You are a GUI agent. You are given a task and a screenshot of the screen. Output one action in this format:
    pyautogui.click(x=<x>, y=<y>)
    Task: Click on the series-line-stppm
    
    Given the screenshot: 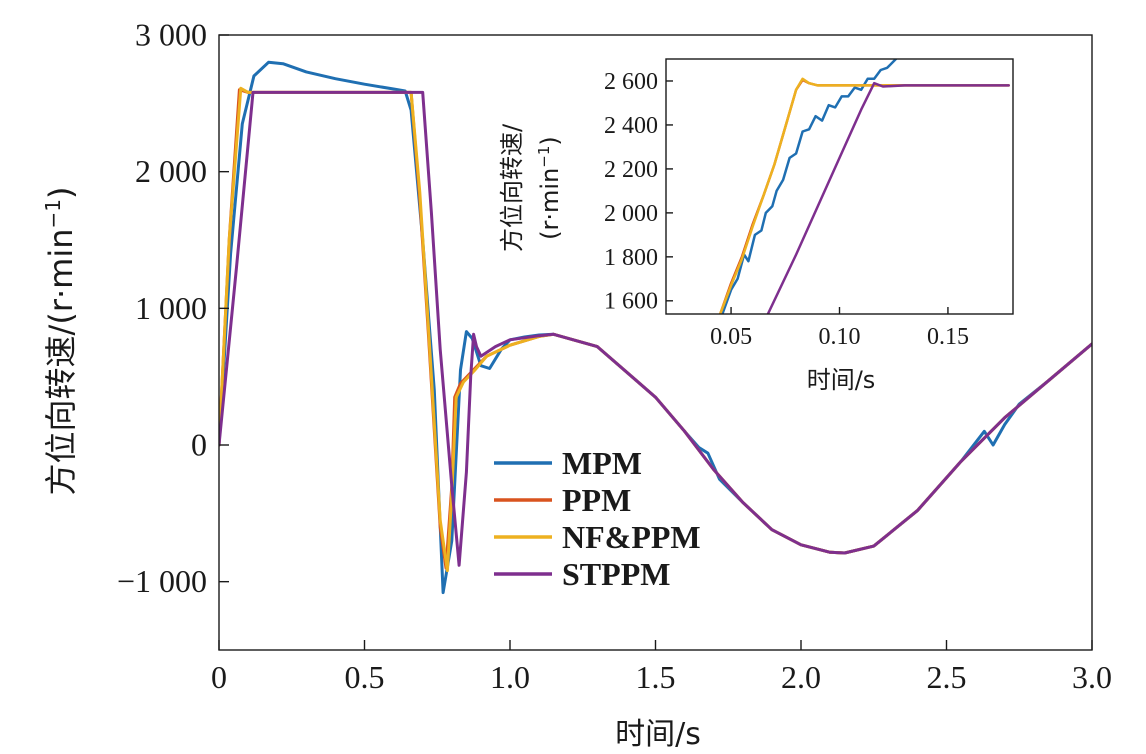 What is the action you would take?
    pyautogui.click(x=888, y=197)
    